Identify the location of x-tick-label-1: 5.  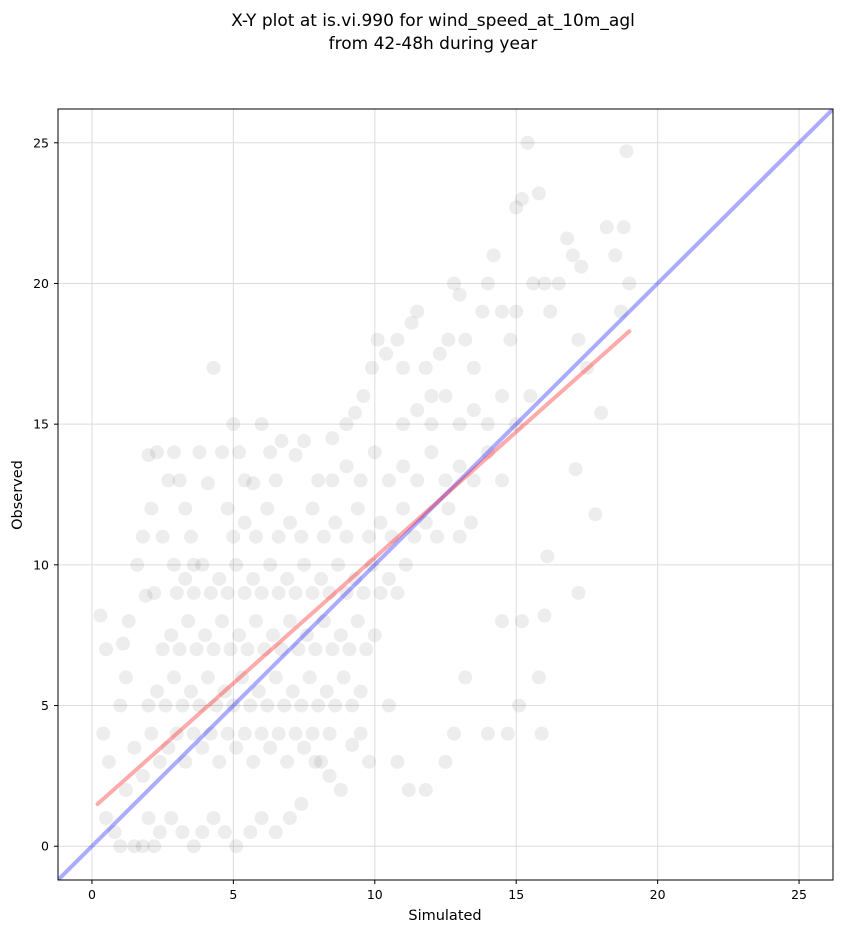
(233, 894).